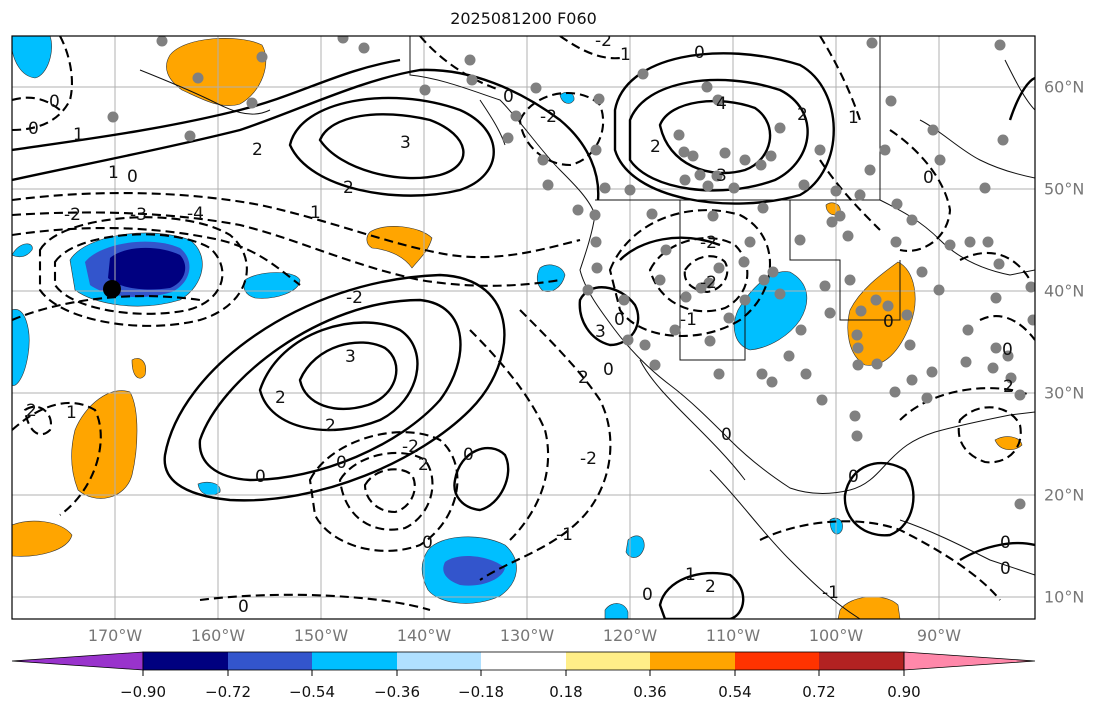 The image size is (1105, 712). I want to click on lon-label: 120°W, so click(630, 635).